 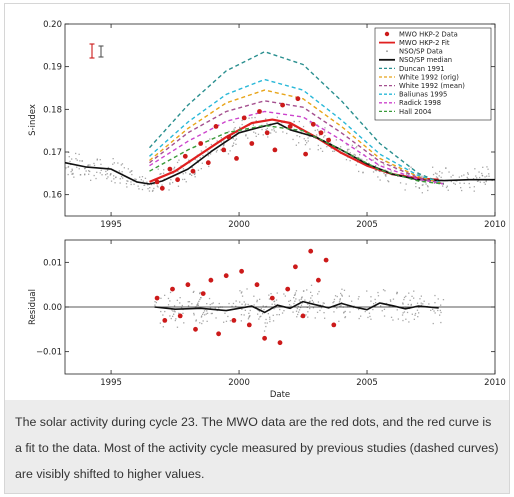 What do you see at coordinates (415, 112) in the screenshot?
I see `legend-entry: Hall 2004` at bounding box center [415, 112].